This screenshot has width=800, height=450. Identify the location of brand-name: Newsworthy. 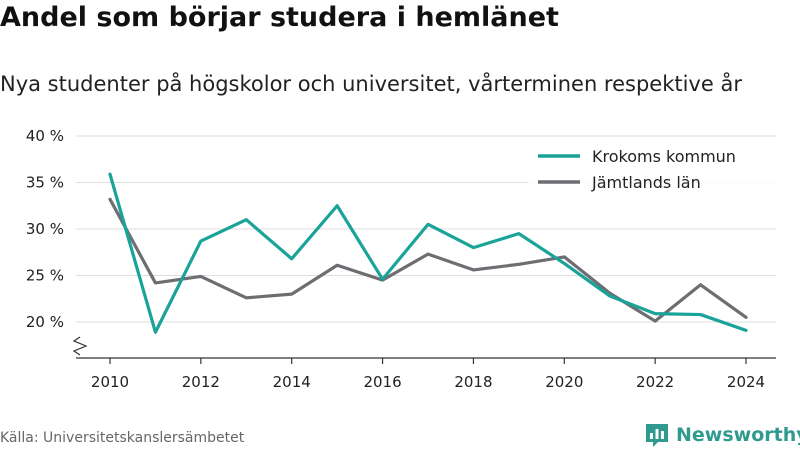
(738, 435).